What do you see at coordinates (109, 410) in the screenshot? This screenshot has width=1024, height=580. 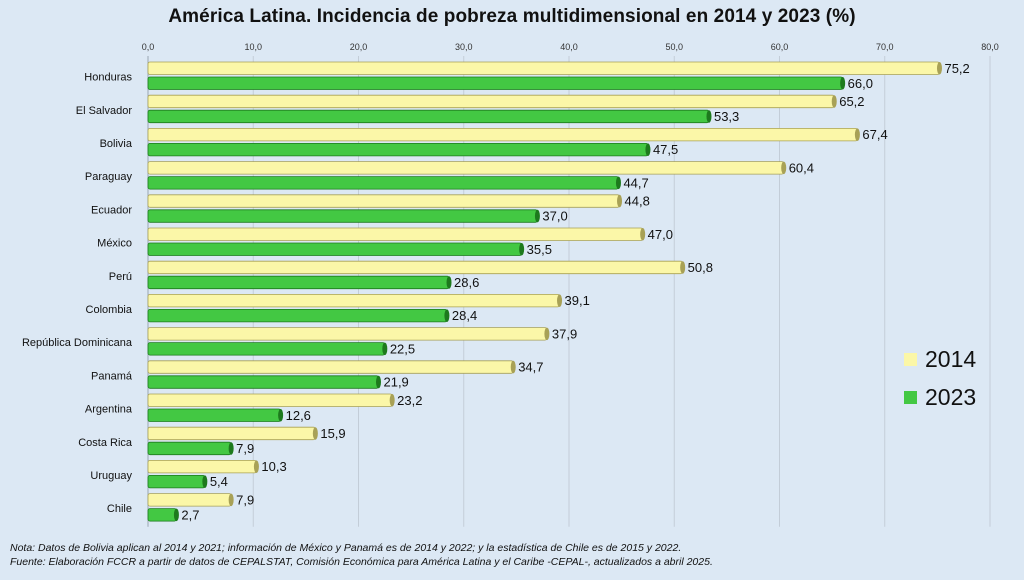 I see `category-label-argentina: Argentina` at bounding box center [109, 410].